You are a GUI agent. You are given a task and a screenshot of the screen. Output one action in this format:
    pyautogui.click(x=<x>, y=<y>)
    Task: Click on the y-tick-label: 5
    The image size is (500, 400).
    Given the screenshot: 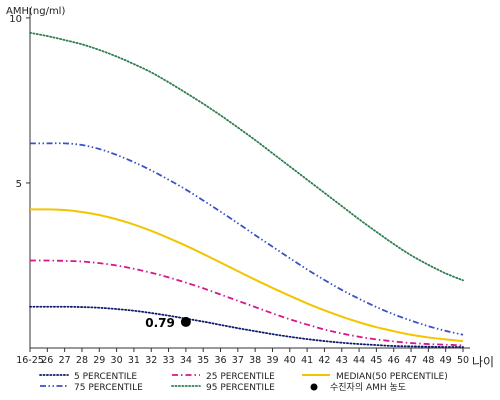 What is the action you would take?
    pyautogui.click(x=19, y=184)
    